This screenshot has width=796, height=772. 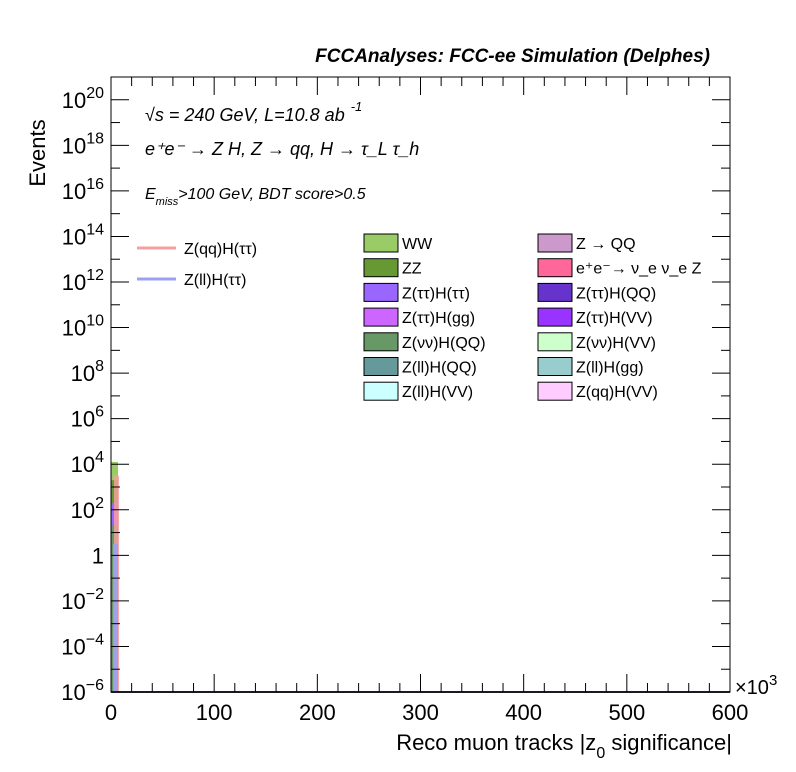 I want to click on y-tick-label: 10⁻², so click(x=82, y=600).